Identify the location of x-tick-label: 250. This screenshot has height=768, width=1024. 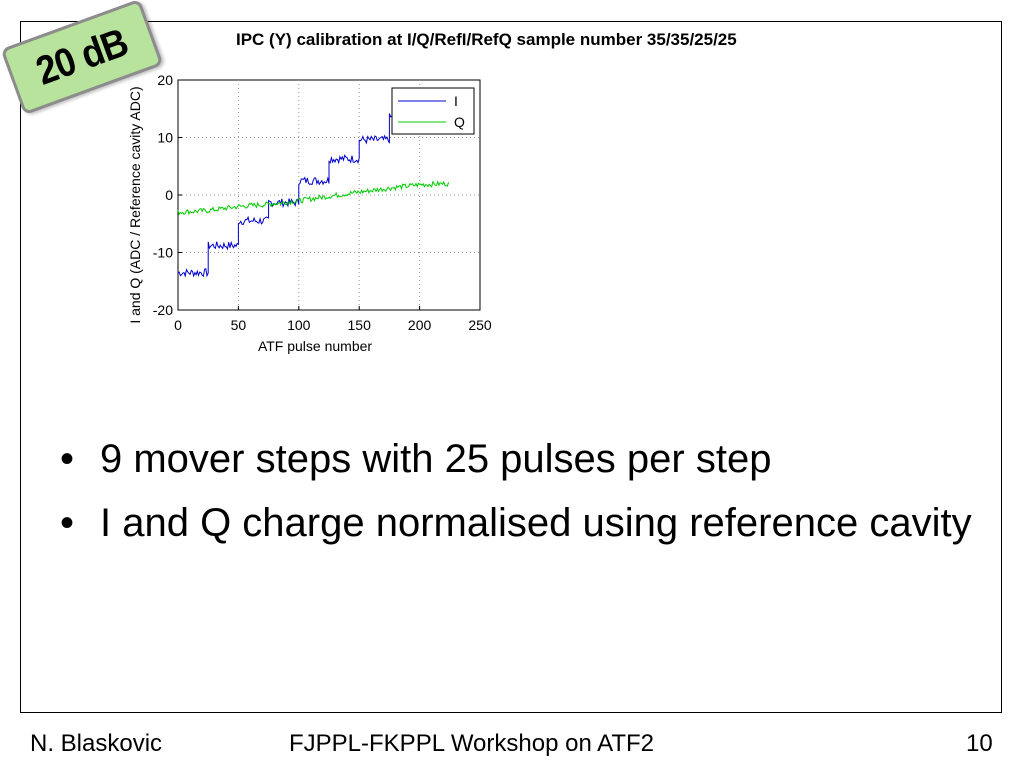
(480, 325).